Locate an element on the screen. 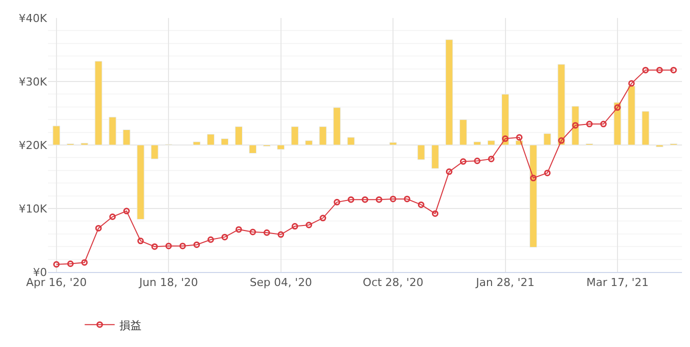 This screenshot has width=690, height=347. y-tick-label: ¥20K is located at coordinates (33, 145).